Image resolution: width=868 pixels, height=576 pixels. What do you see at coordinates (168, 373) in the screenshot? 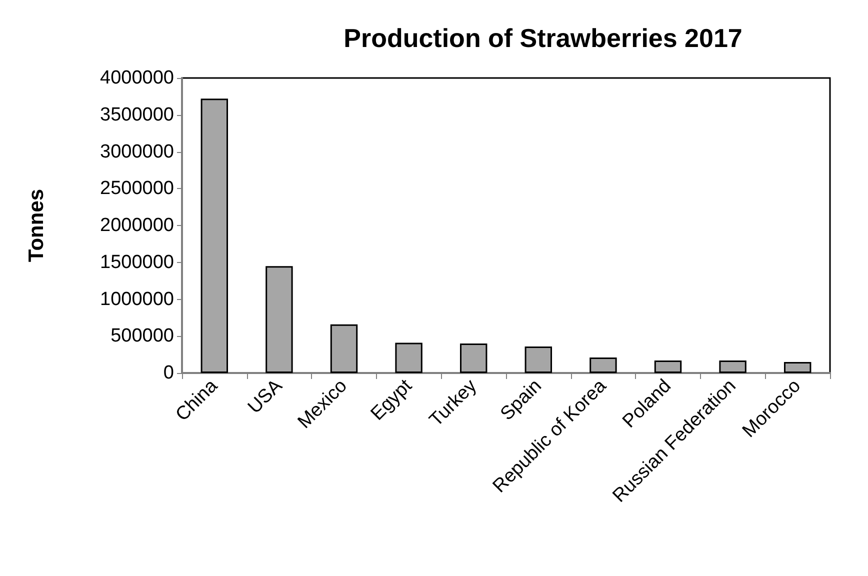
I see `y-tick-label: 0` at bounding box center [168, 373].